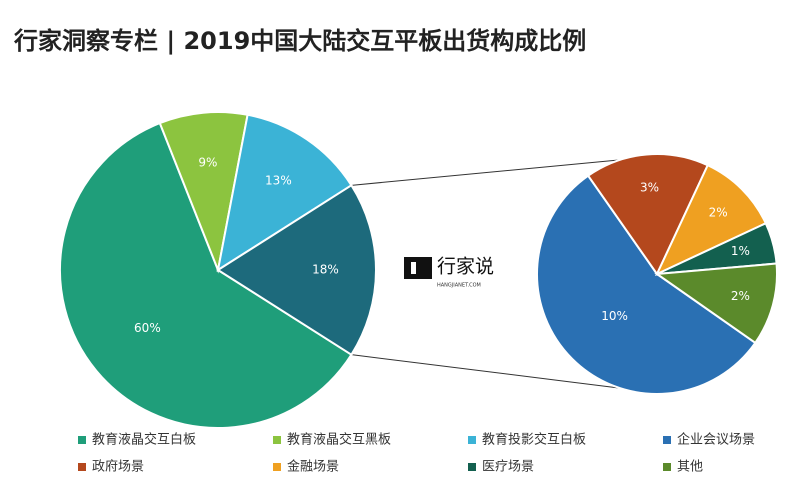 Image resolution: width=800 pixels, height=490 pixels. Describe the element at coordinates (465, 267) in the screenshot. I see `logo-name: 行家说` at that location.